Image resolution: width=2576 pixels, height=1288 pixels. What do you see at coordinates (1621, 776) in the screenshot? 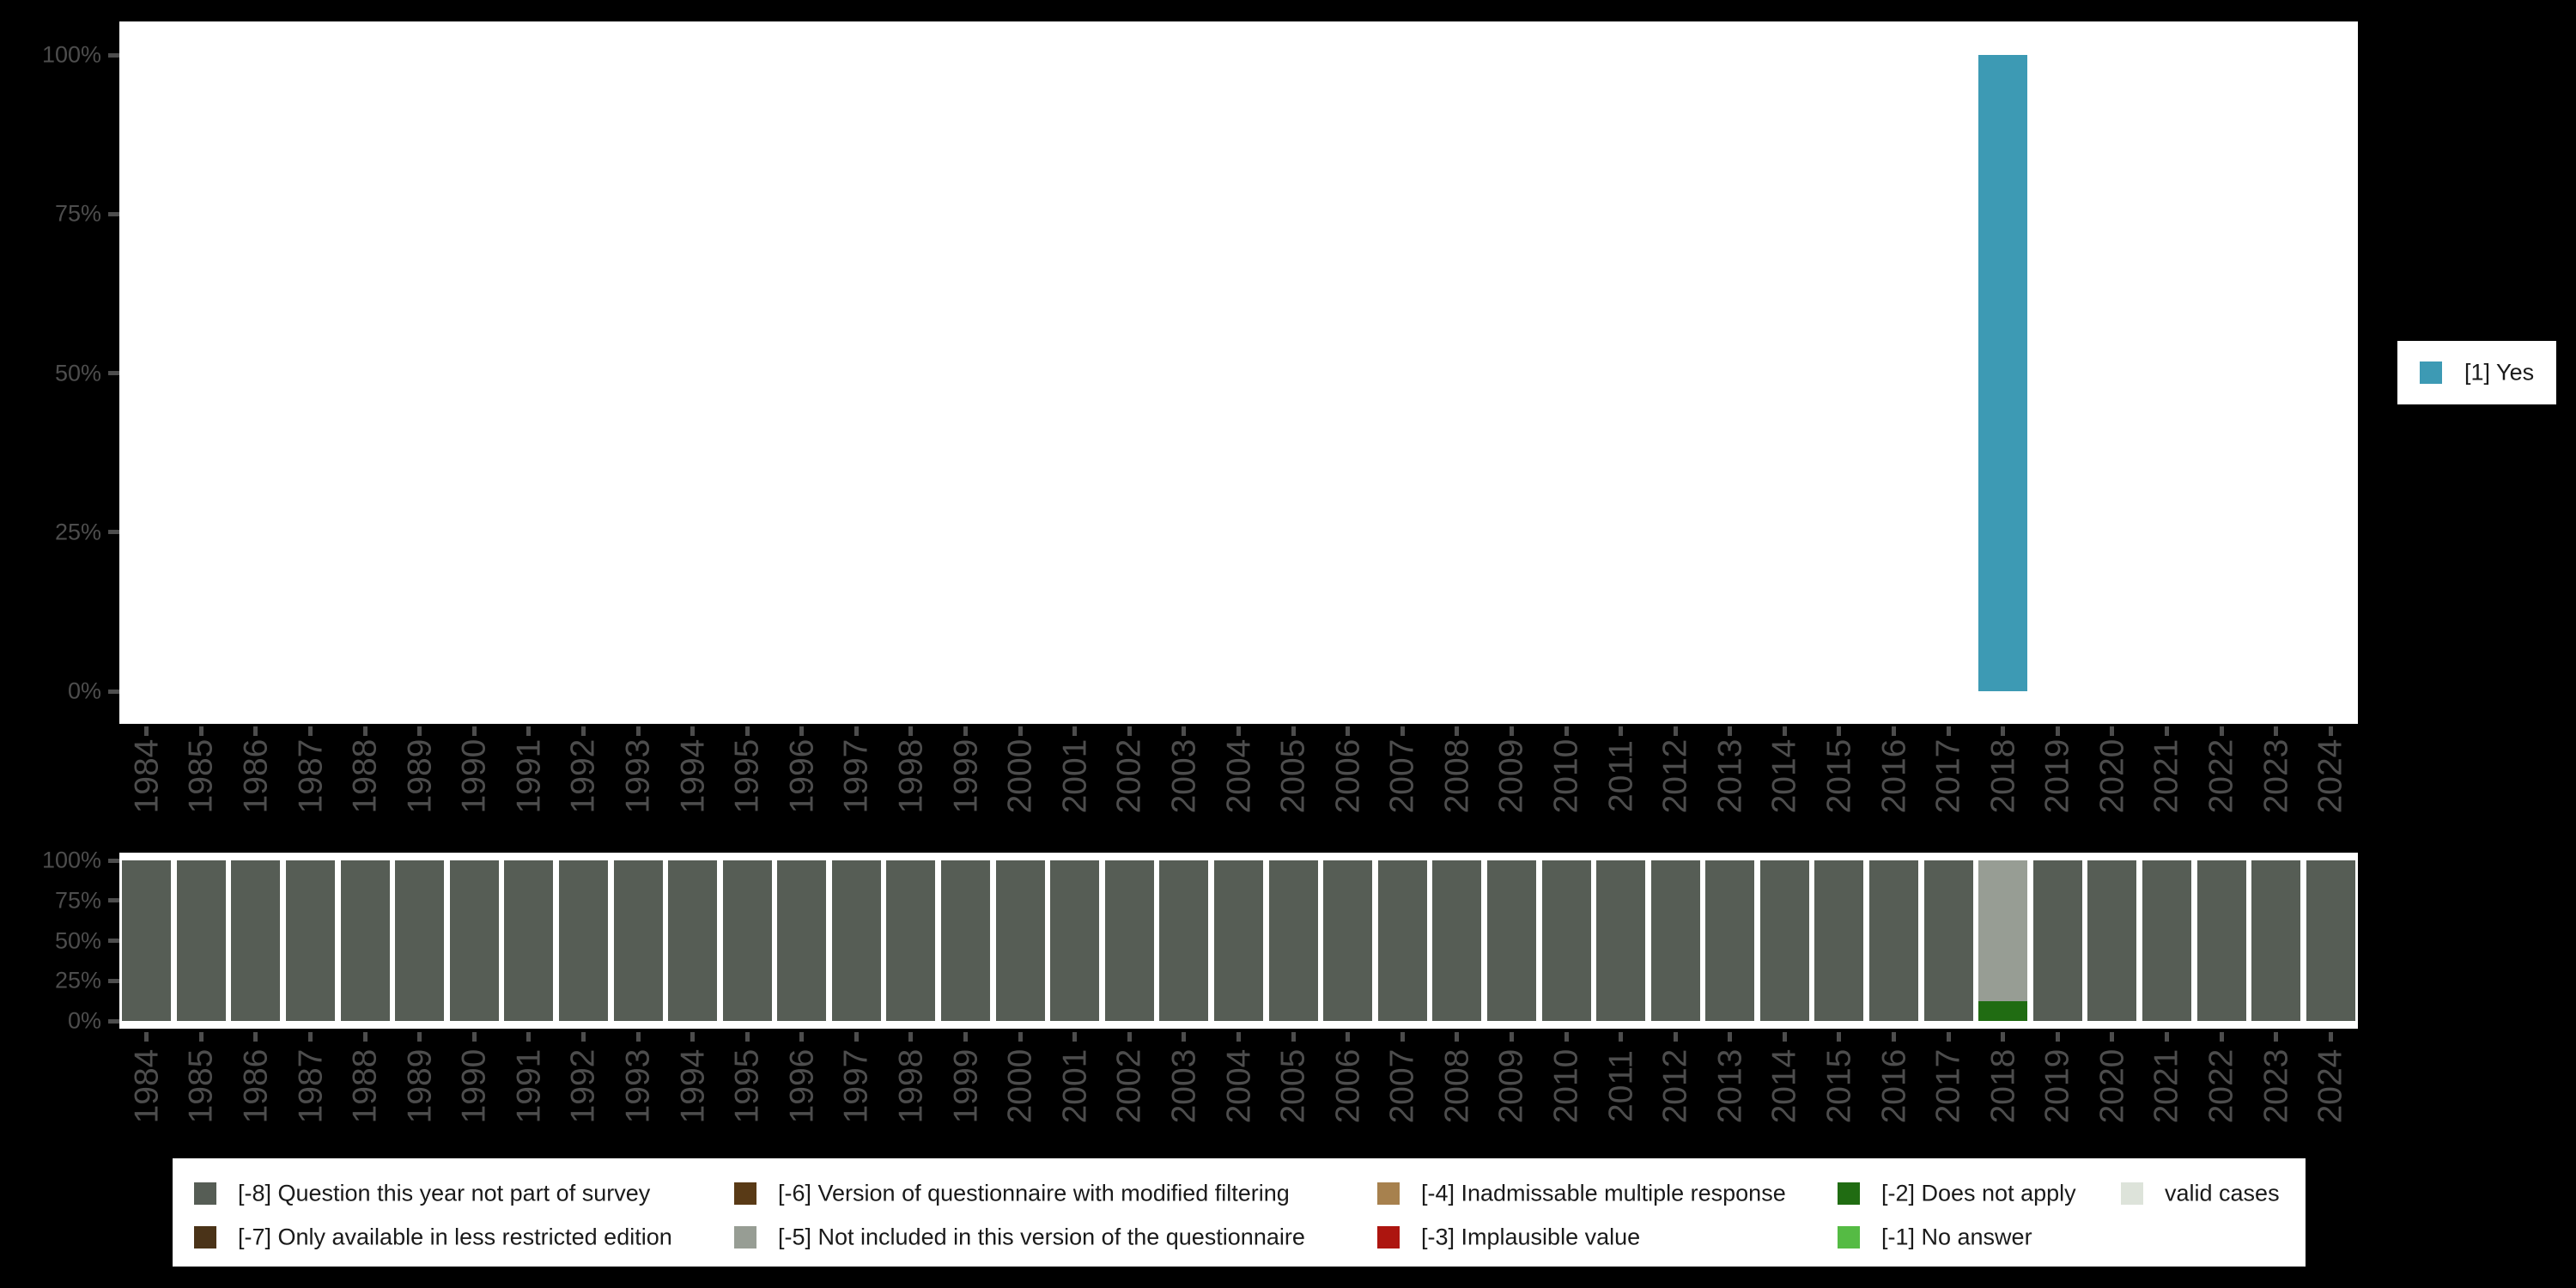
I see `x-axis-year-label: 2011` at bounding box center [1621, 776].